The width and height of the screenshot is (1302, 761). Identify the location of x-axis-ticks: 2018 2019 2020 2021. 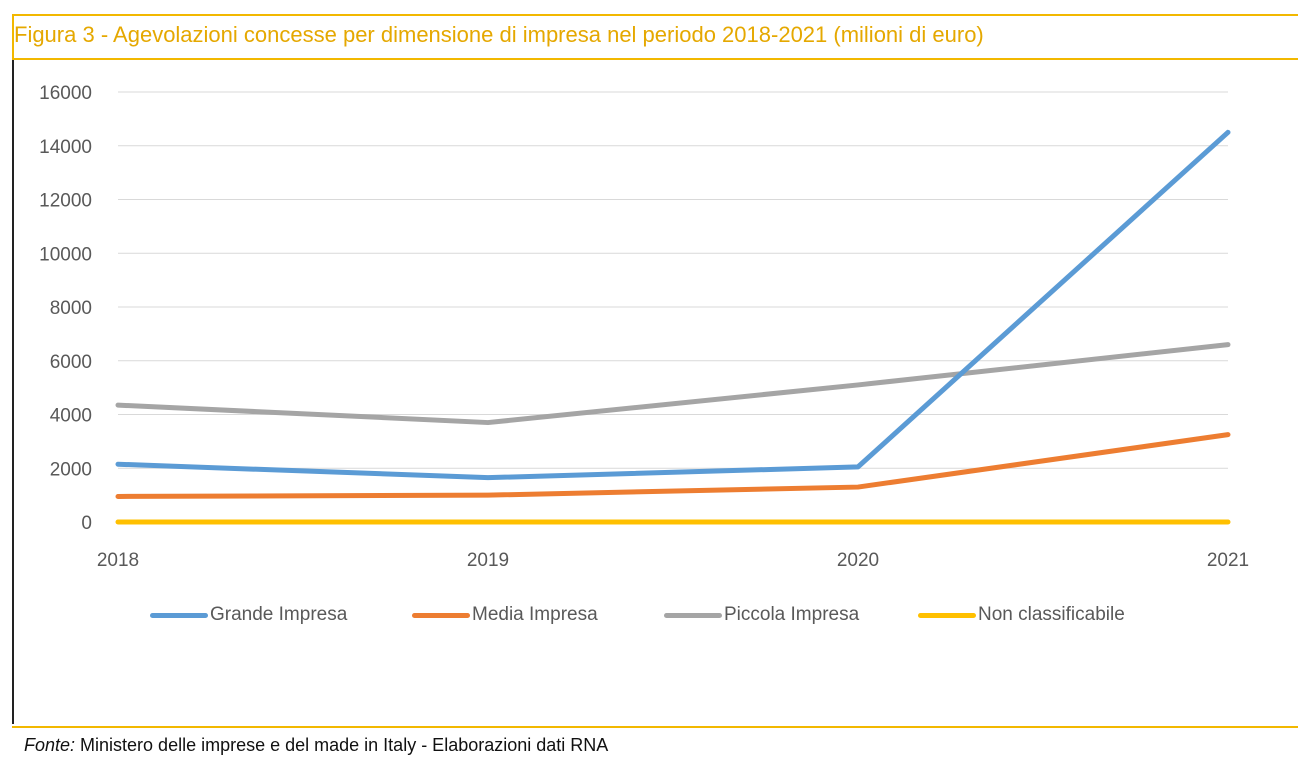
(673, 560).